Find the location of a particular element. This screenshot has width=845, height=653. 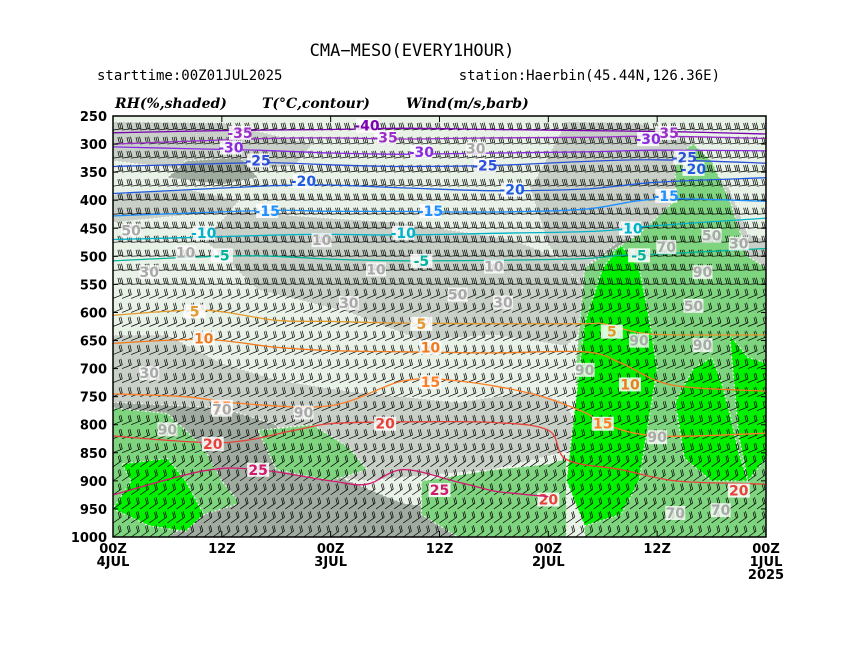

y-tick-label: 450 is located at coordinates (93, 229).